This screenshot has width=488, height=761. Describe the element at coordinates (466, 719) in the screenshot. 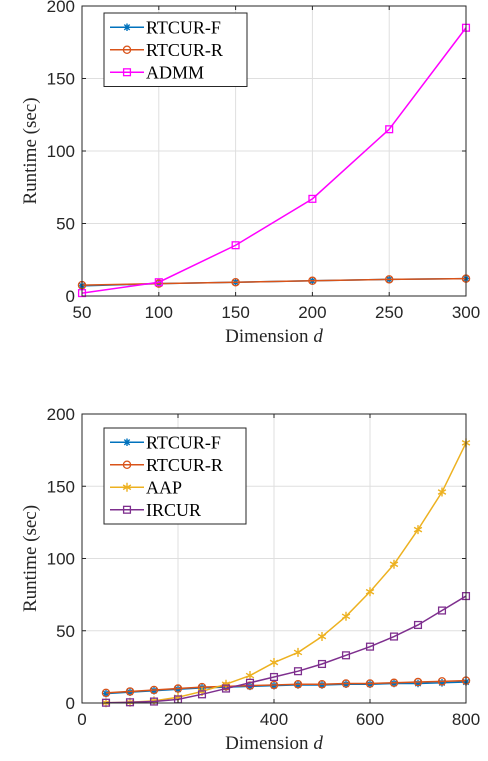

I see `x-tick-label: 800` at that location.